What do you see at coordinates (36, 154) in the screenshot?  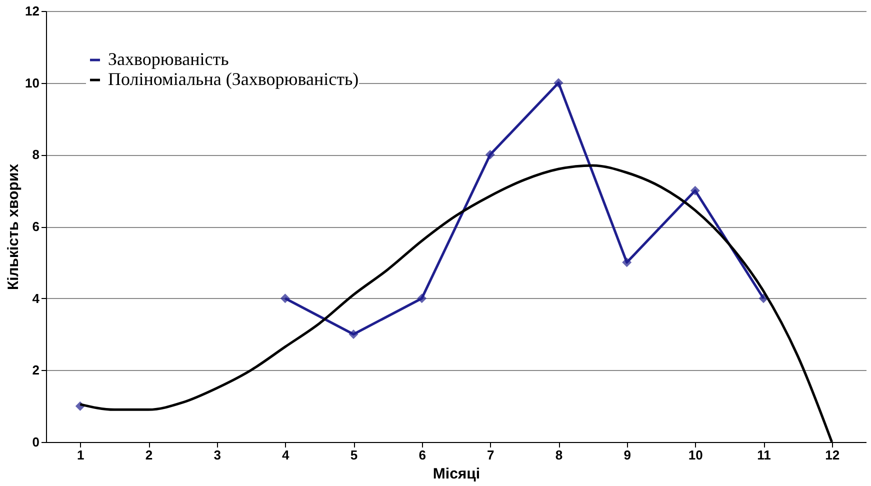 I see `y-tick-label: 8` at bounding box center [36, 154].